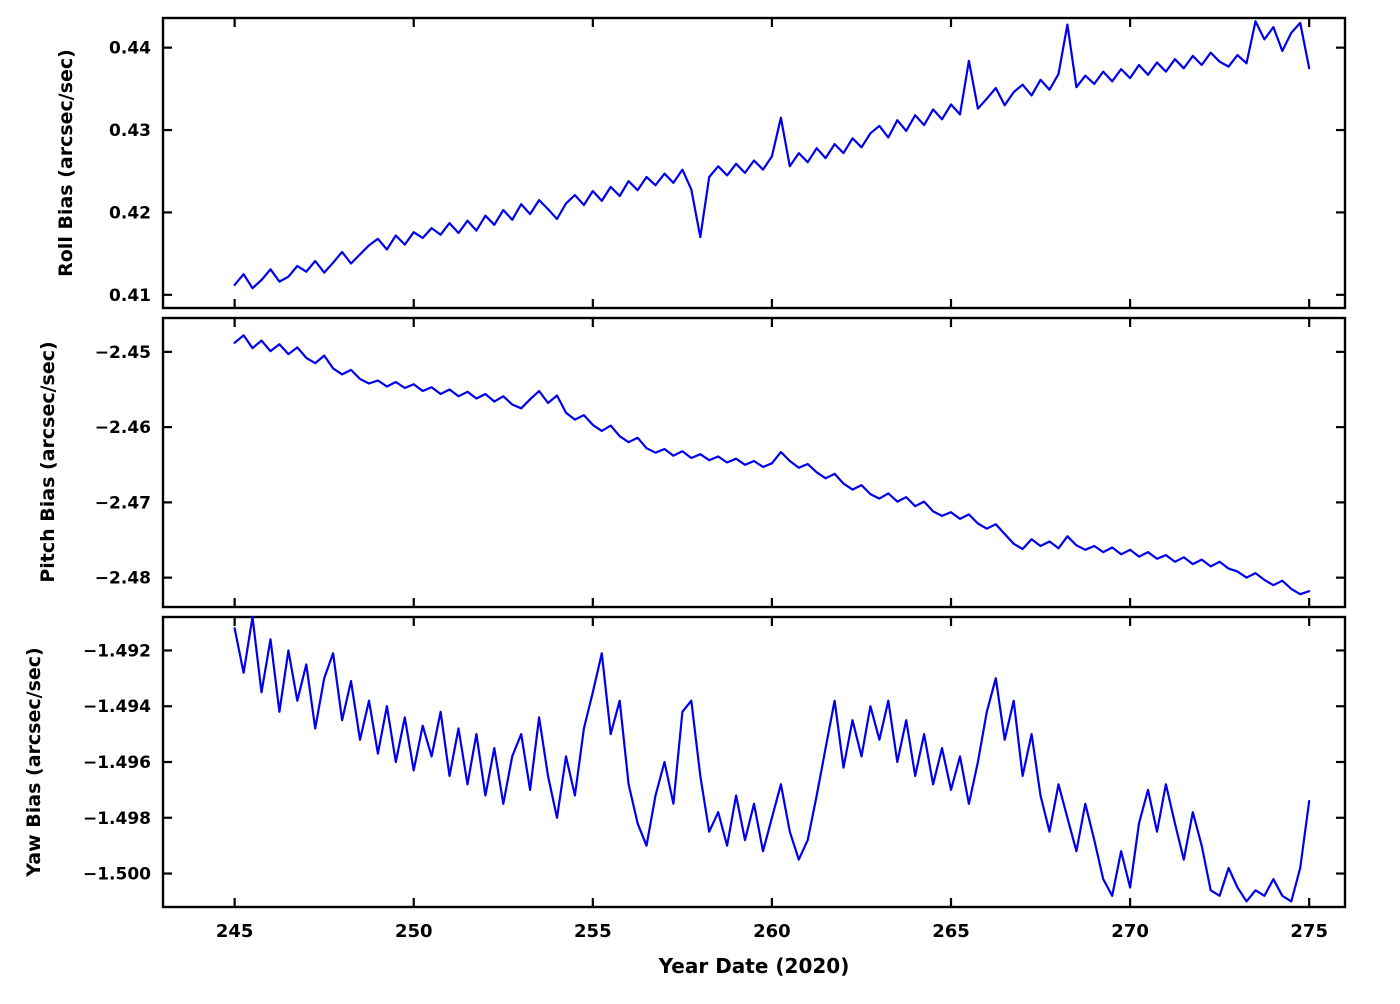  Describe the element at coordinates (117, 651) in the screenshot. I see `y-tick-label: −1.492` at that location.